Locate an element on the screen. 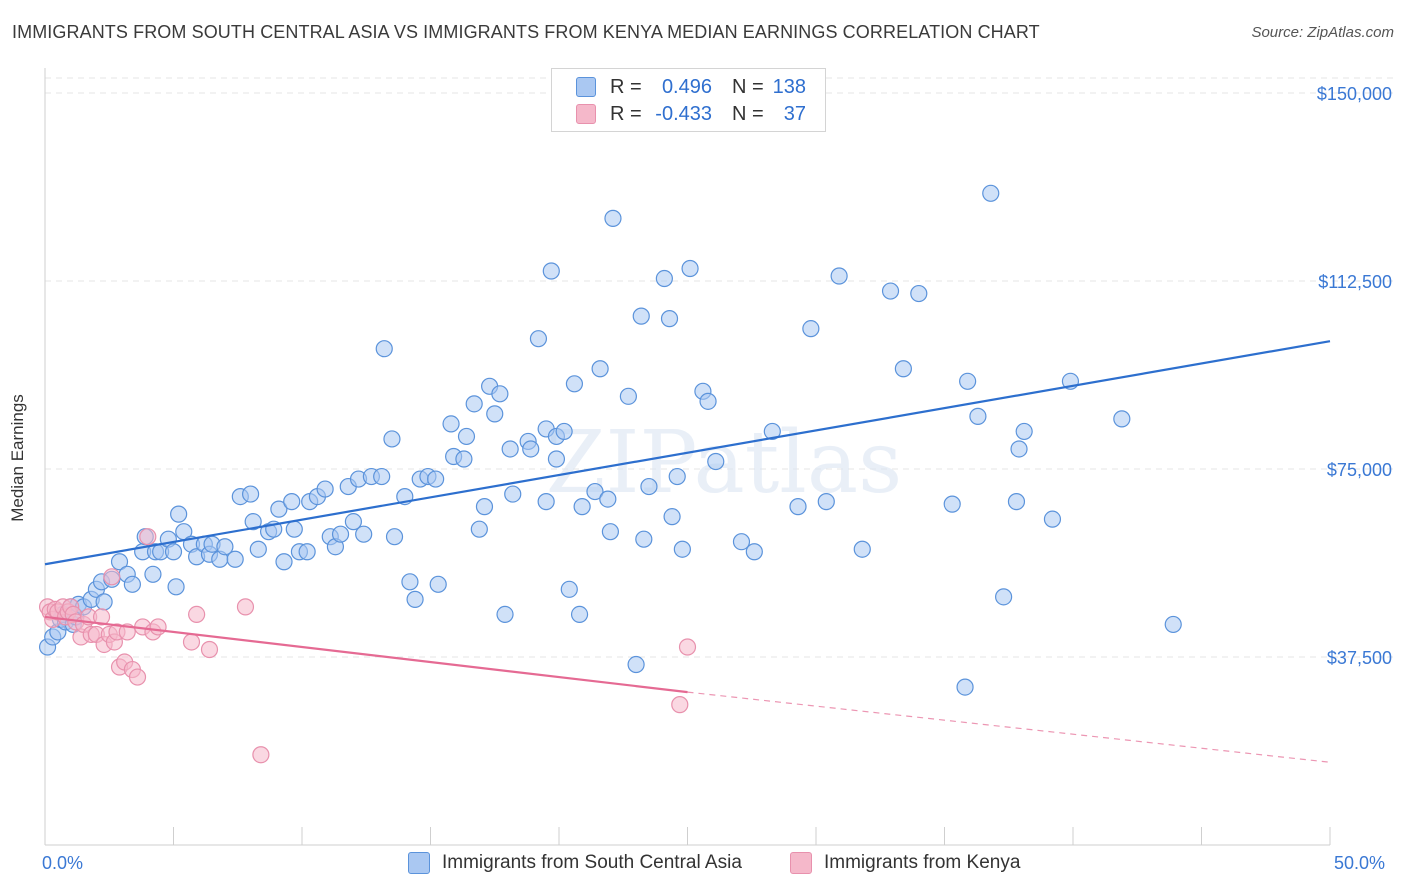  legend-row-south-central-asia: R = 0.496 N = 138 is located at coordinates (691, 87).